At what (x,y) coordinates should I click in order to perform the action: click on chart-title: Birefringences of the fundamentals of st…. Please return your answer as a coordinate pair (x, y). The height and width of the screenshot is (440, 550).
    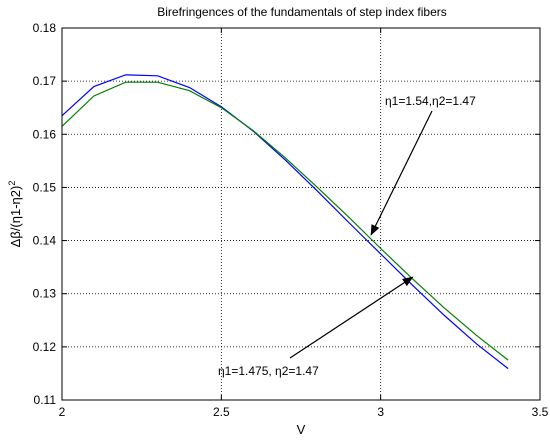
    Looking at the image, I should click on (302, 12).